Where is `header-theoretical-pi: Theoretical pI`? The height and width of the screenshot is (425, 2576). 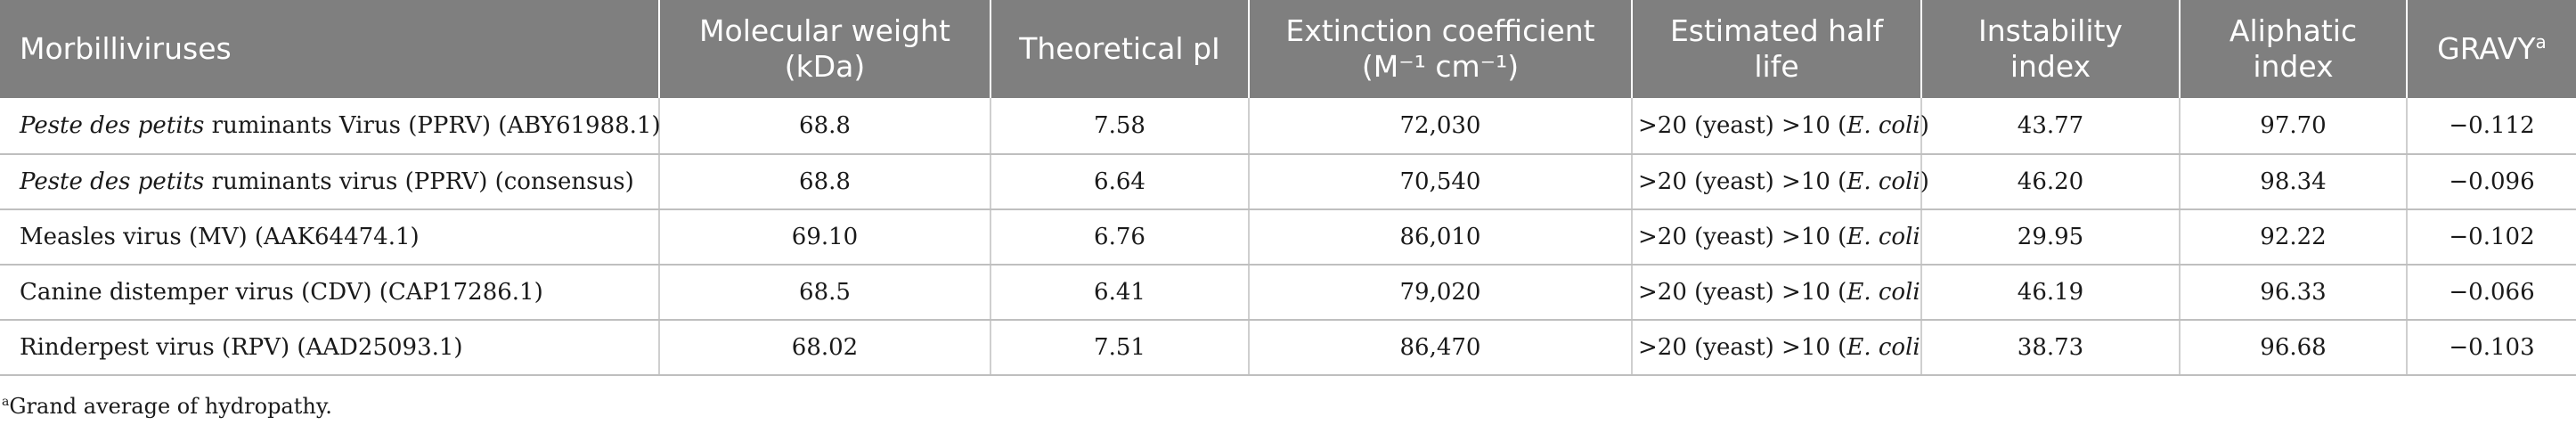 header-theoretical-pi: Theoretical pI is located at coordinates (1120, 49).